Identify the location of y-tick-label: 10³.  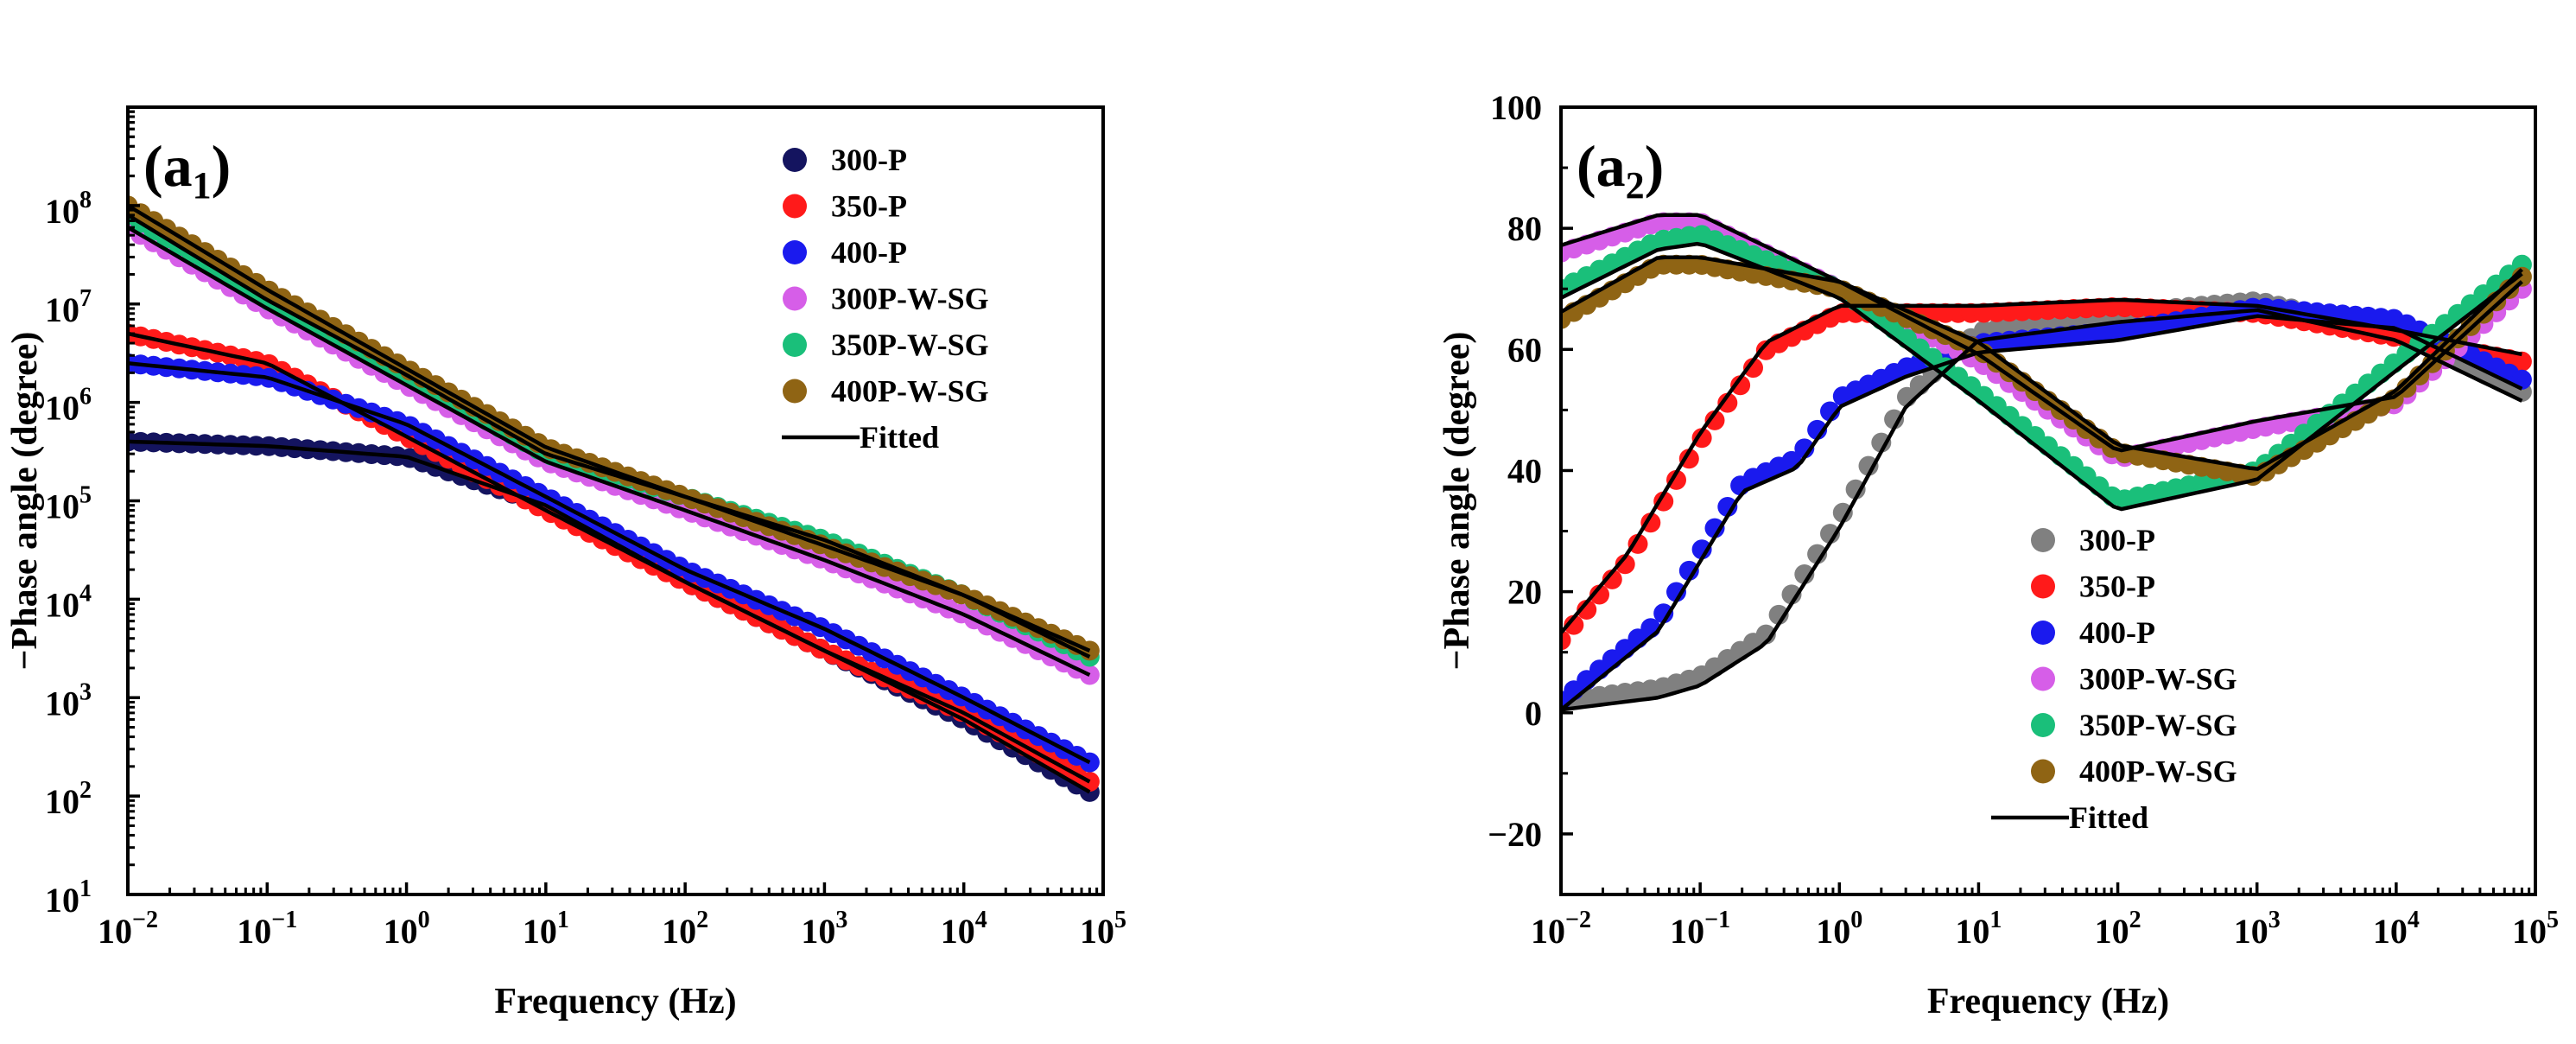
(68, 700).